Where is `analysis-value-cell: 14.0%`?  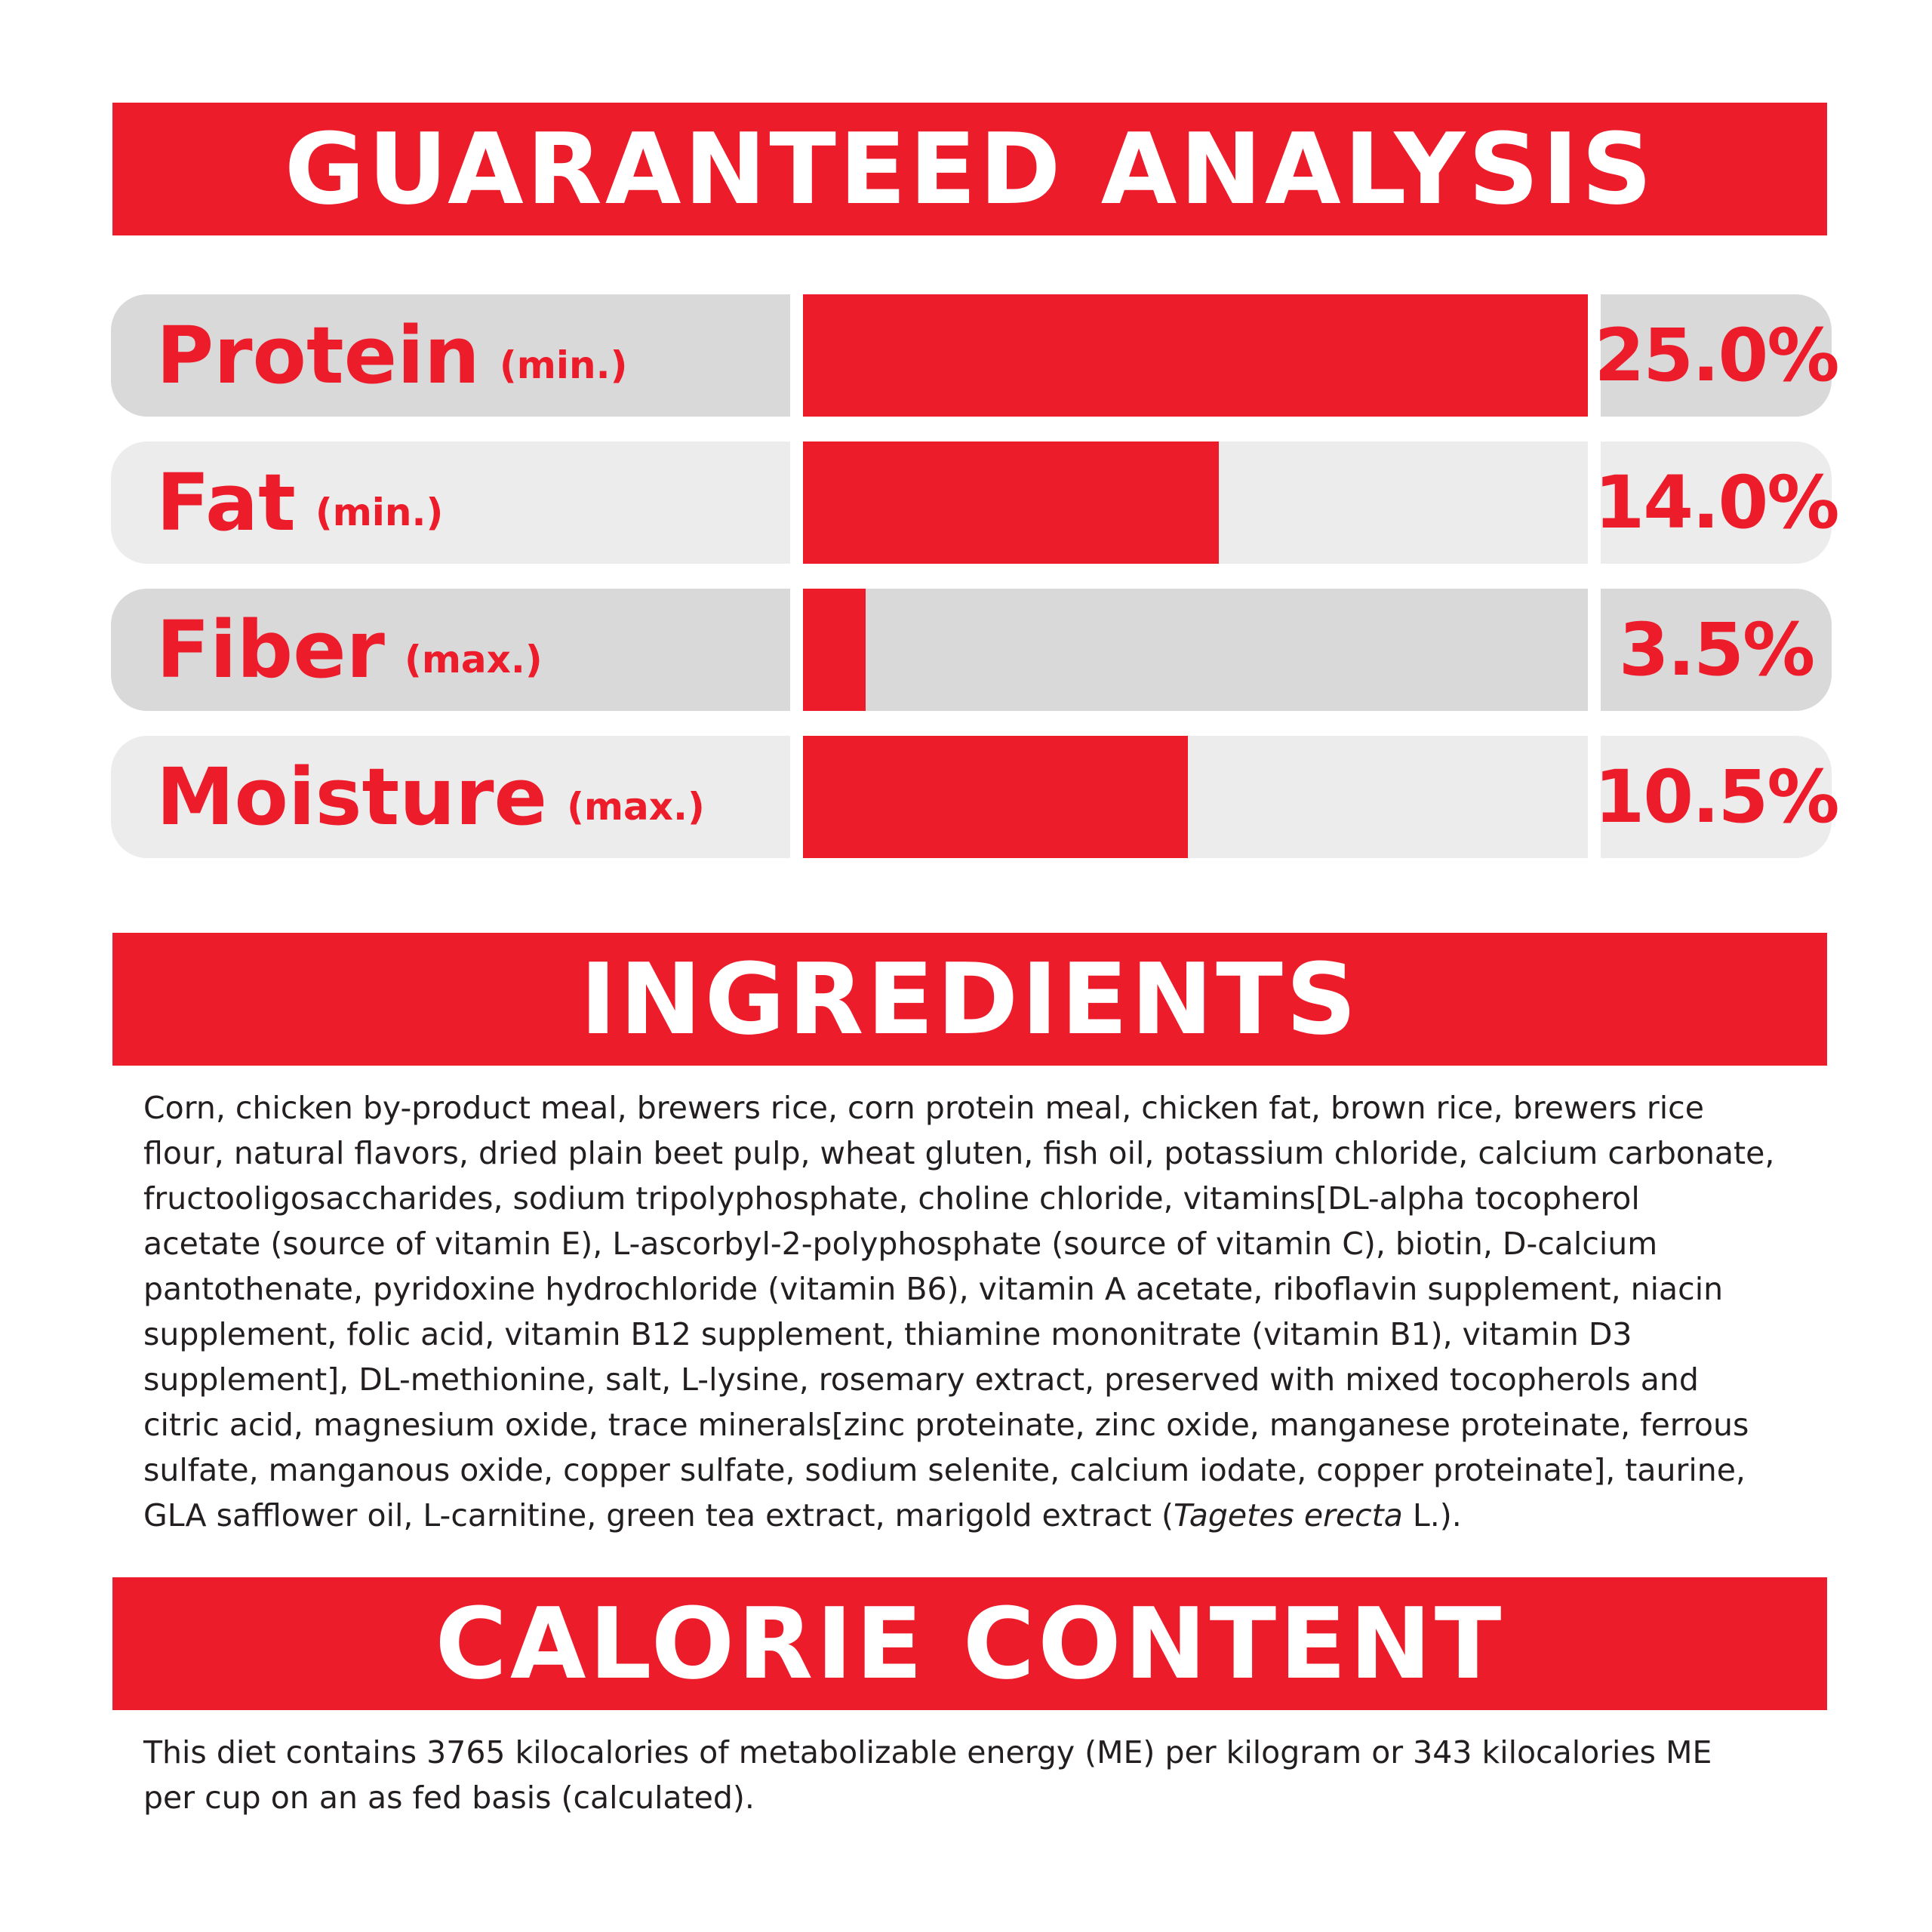
analysis-value-cell: 14.0% is located at coordinates (1717, 502).